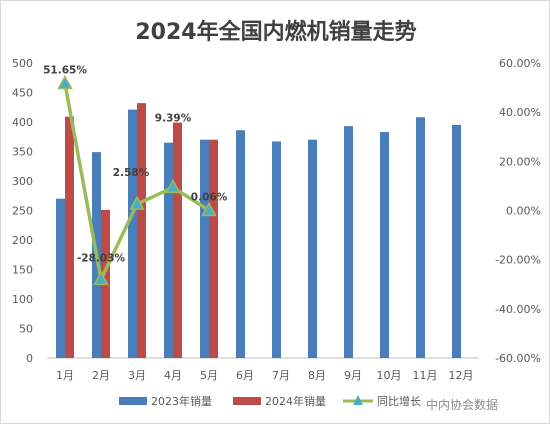 This screenshot has width=550, height=425. What do you see at coordinates (399, 401) in the screenshot?
I see `legend-label-yoy: 同比增长` at bounding box center [399, 401].